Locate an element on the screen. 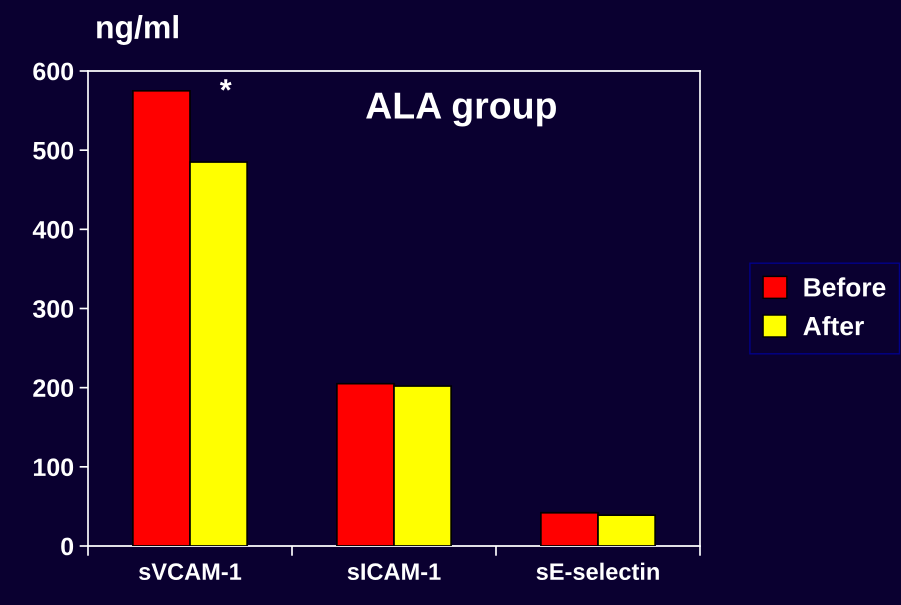 This screenshot has width=901, height=605. y-tick-label: 600 is located at coordinates (53, 71).